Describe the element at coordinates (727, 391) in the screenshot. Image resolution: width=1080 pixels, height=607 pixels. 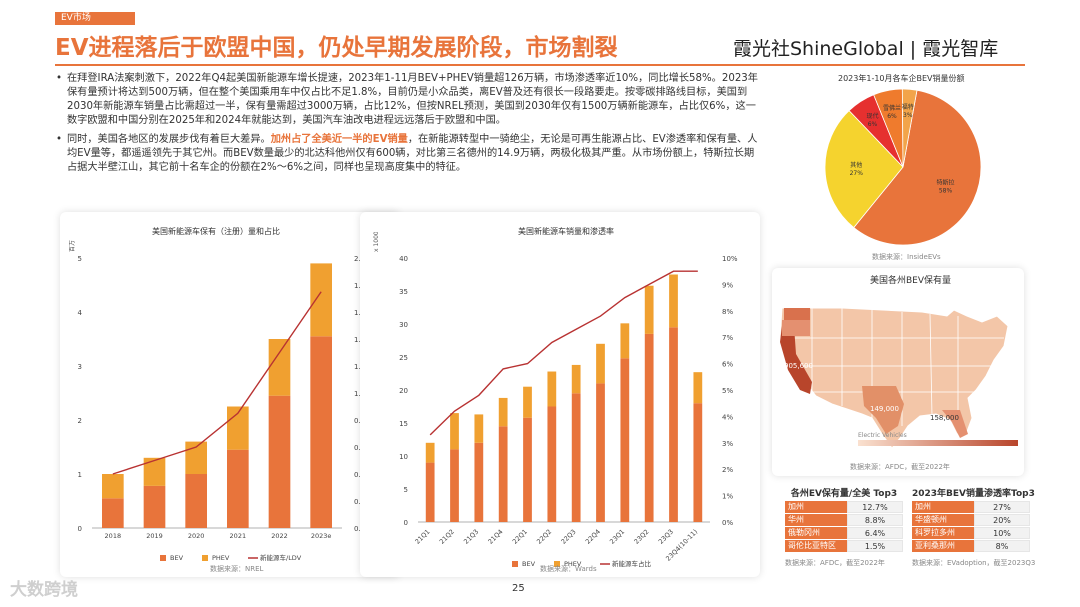
I see `y2-tick-label: 5%` at that location.